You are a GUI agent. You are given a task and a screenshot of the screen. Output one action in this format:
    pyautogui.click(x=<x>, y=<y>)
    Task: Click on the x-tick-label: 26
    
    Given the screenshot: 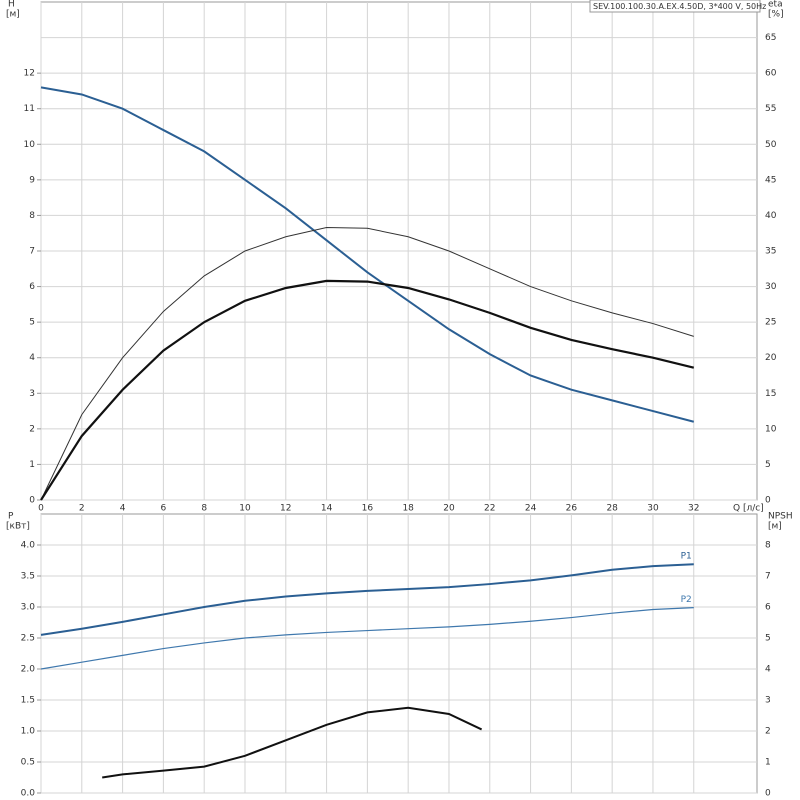 What is the action you would take?
    pyautogui.click(x=572, y=509)
    